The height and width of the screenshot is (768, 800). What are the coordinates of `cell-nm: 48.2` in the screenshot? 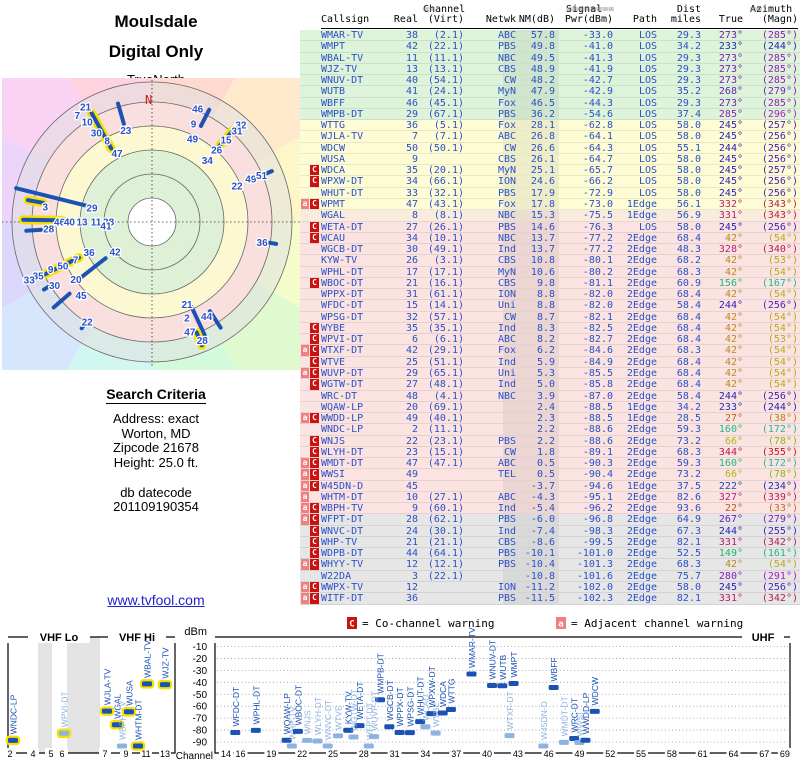 It's located at (542, 81).